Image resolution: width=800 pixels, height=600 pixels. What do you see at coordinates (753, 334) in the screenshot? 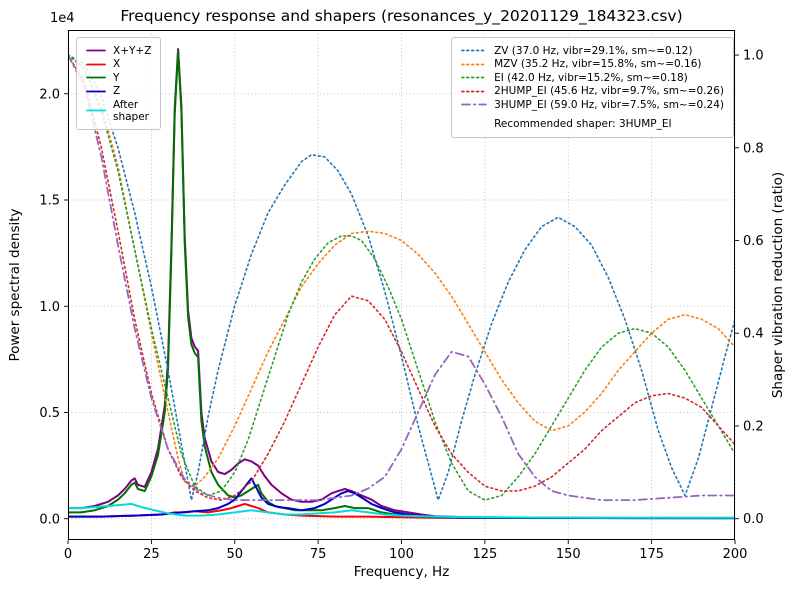
I see `y-right-tick-label: 0.4` at bounding box center [753, 334].